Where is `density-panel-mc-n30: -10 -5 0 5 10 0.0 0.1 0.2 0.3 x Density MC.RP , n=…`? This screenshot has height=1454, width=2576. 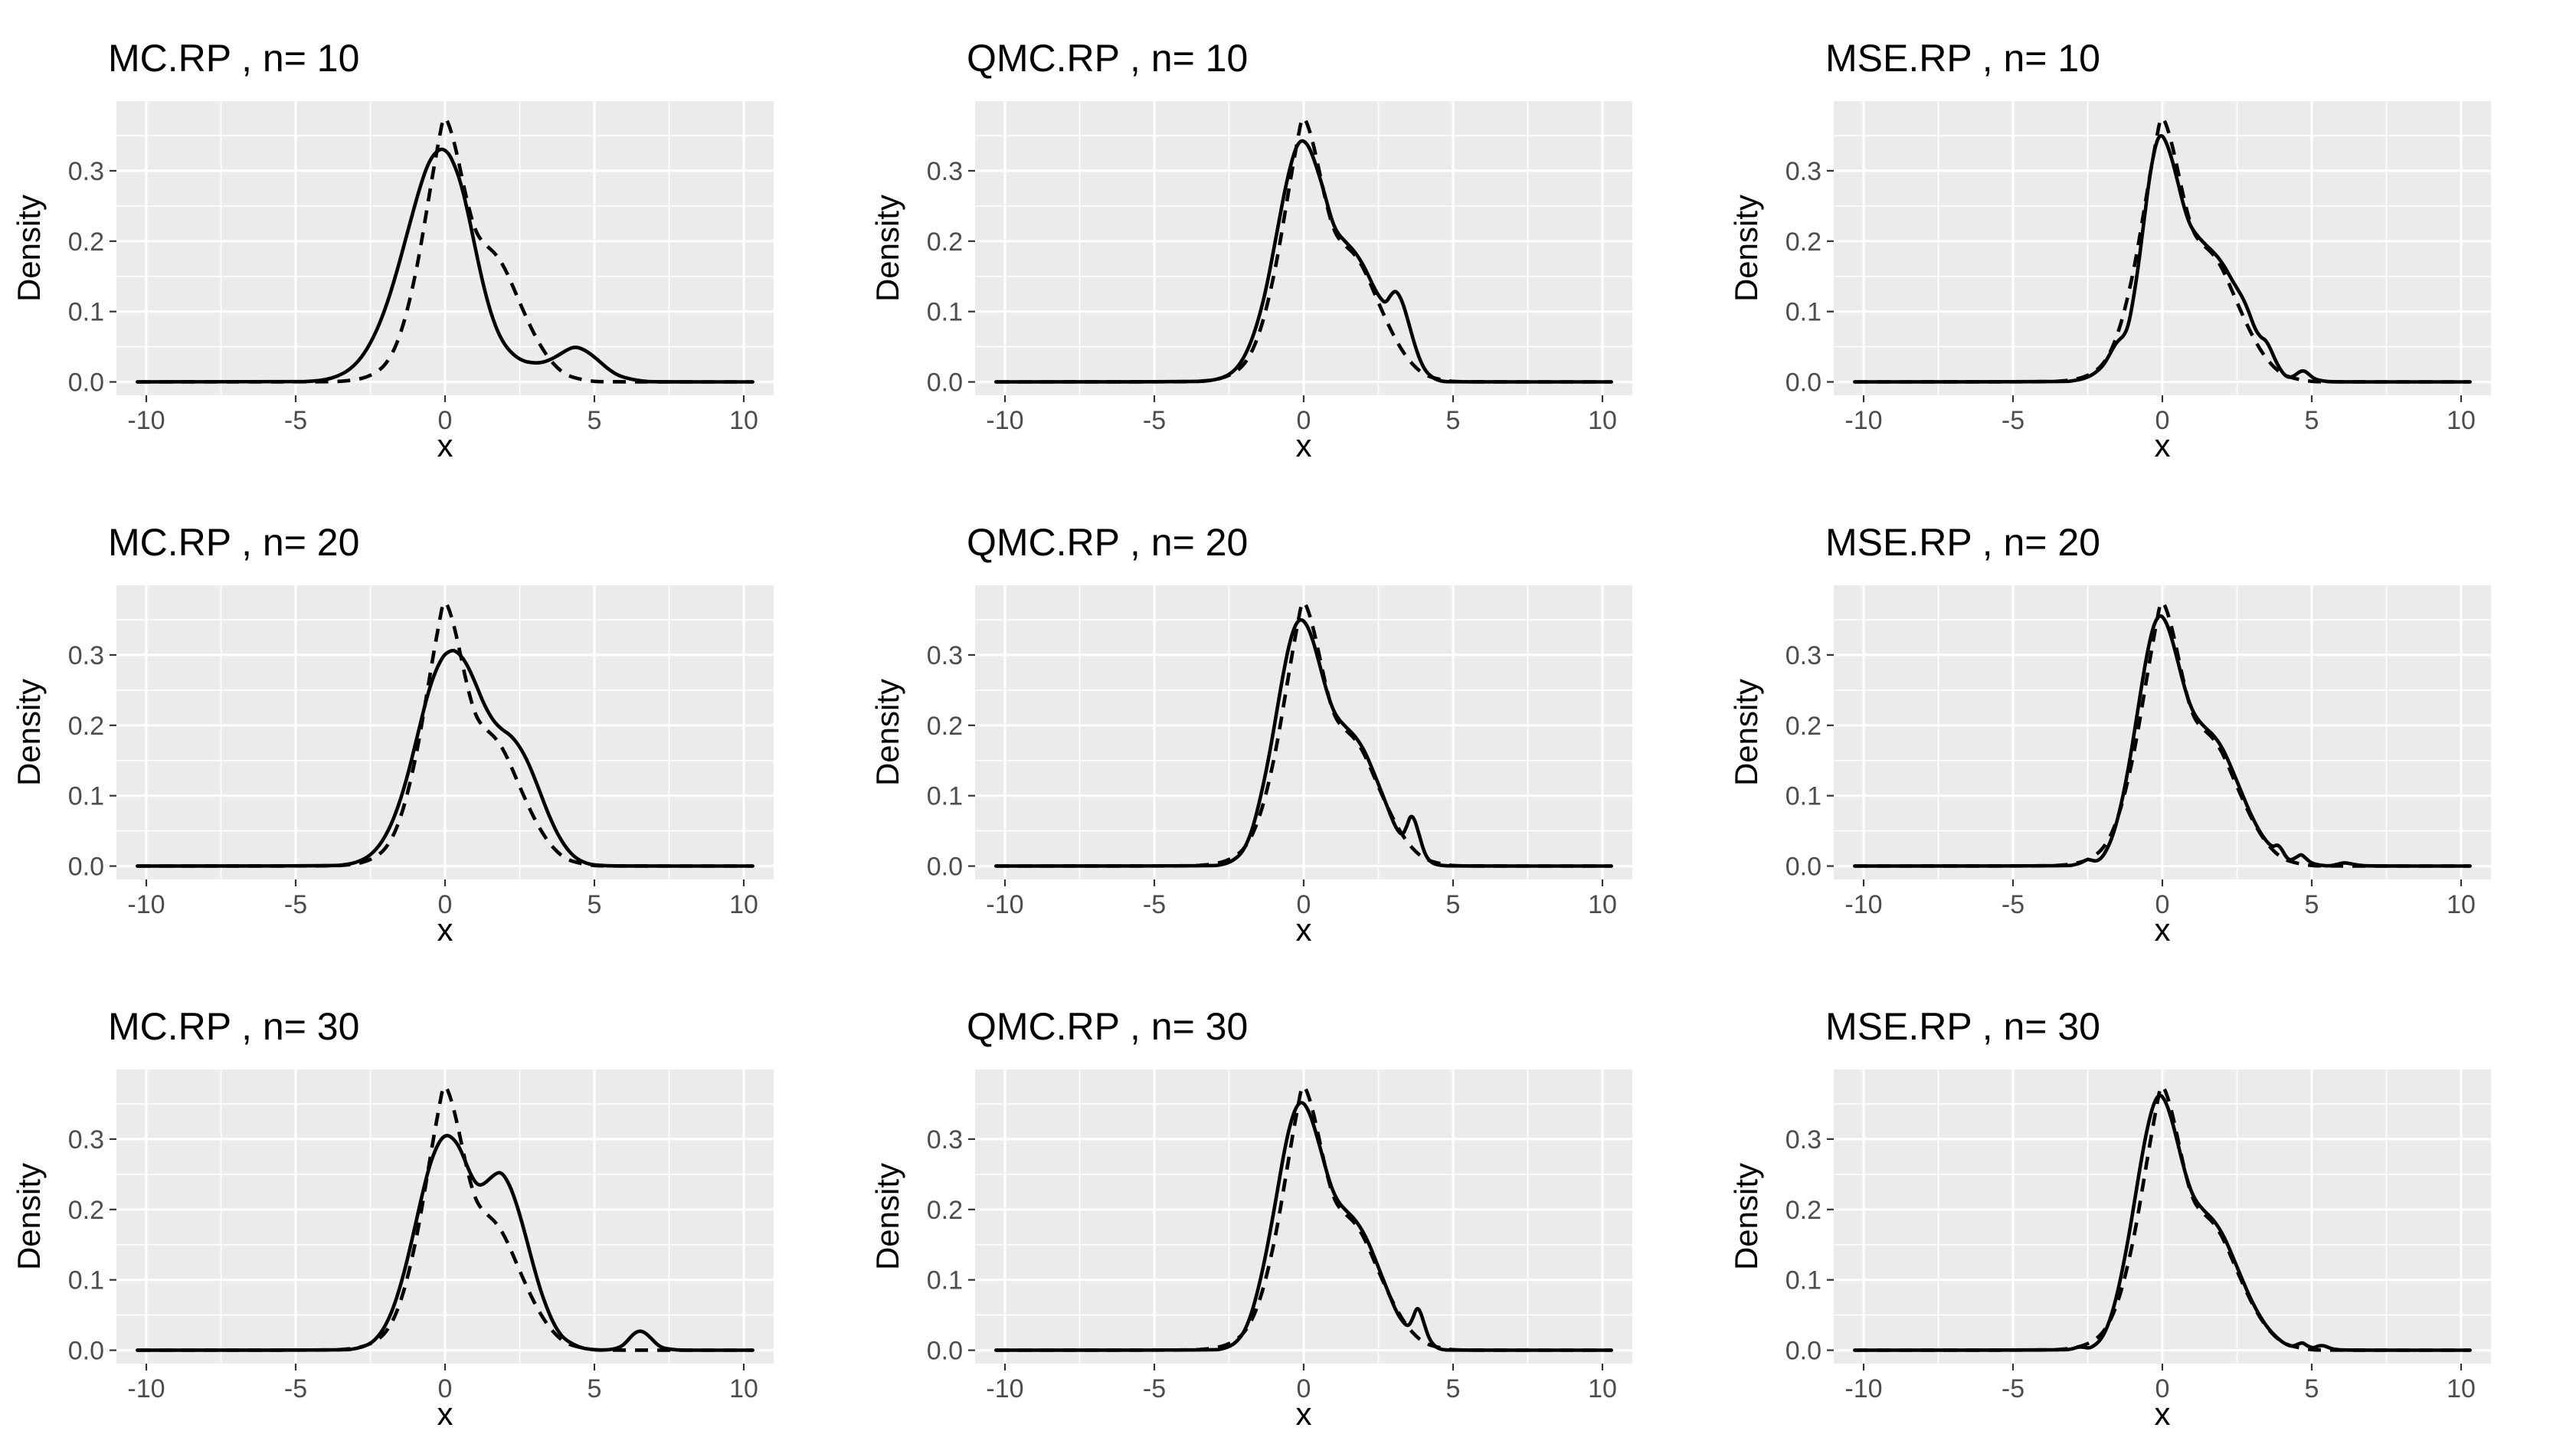
density-panel-mc-n30: -10 -5 0 5 10 0.0 0.1 0.2 0.3 x Density MC.RP , n=… is located at coordinates (429, 1210).